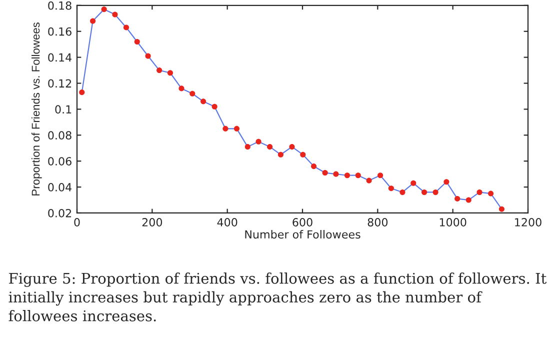  Describe the element at coordinates (77, 222) in the screenshot. I see `x-tick-label: 0` at that location.